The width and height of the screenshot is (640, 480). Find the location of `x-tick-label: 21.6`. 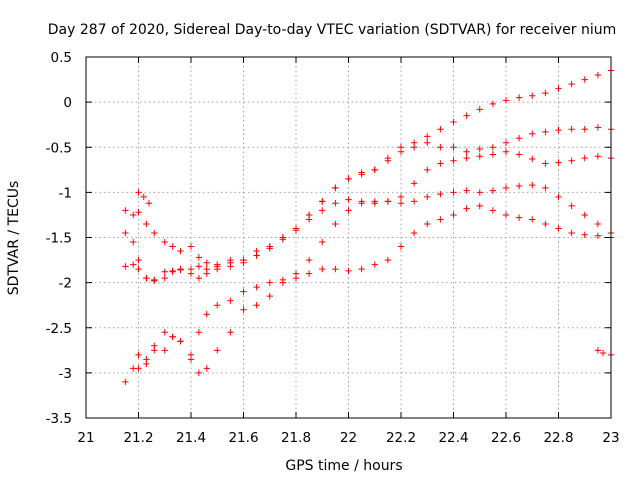

x-tick-label: 21.6 is located at coordinates (243, 438).